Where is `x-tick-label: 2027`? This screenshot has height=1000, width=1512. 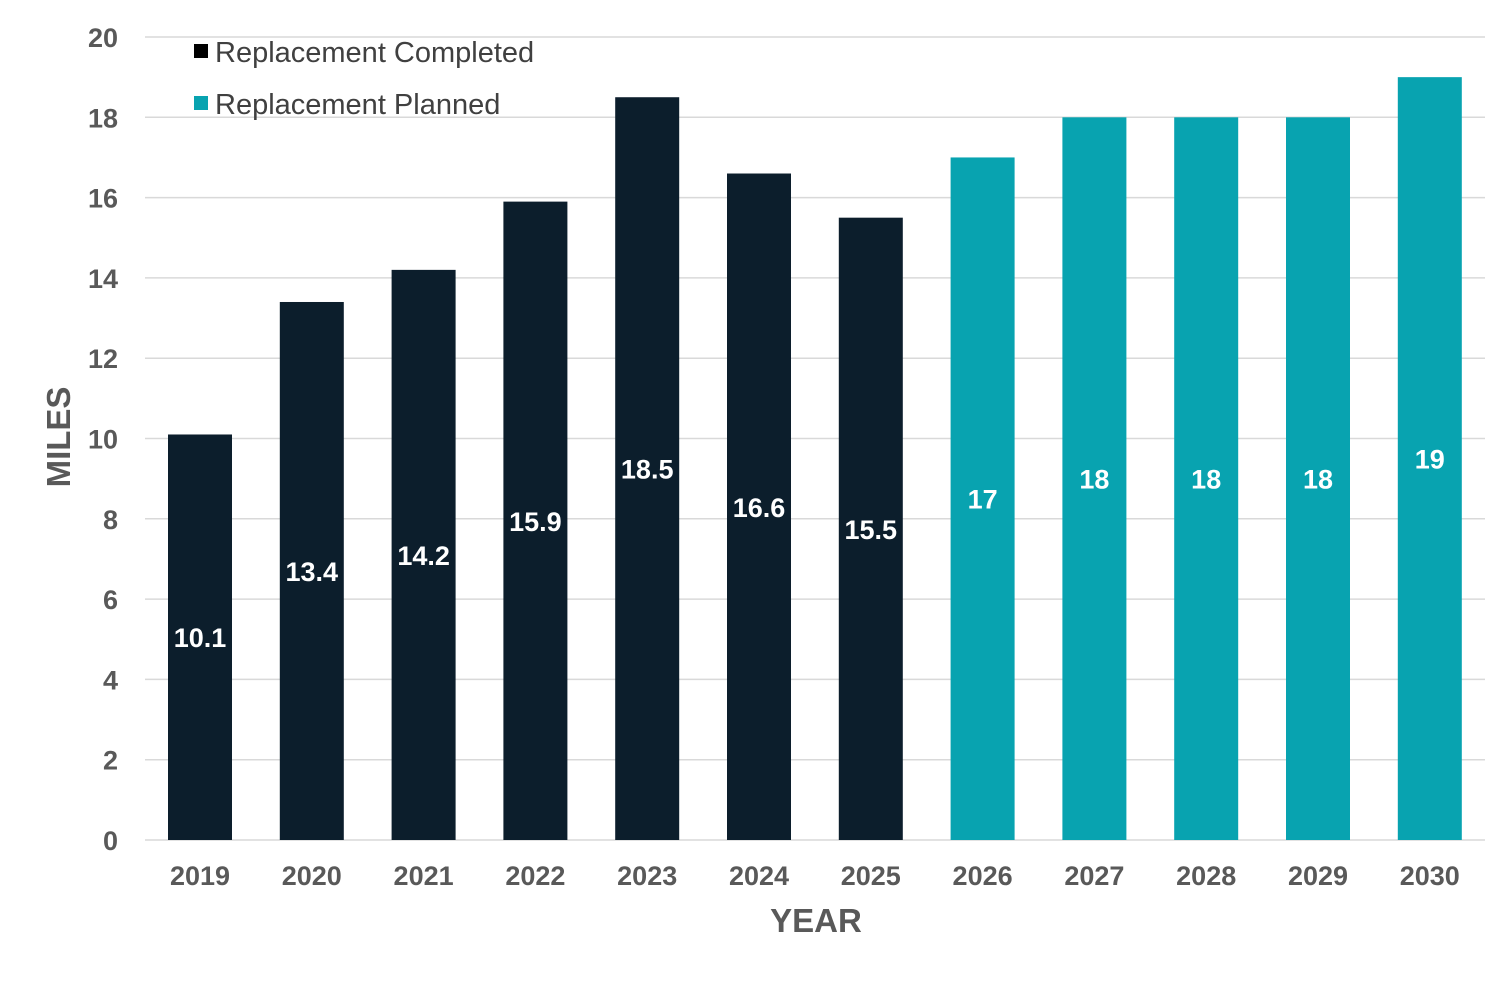
x-tick-label: 2027 is located at coordinates (1094, 876).